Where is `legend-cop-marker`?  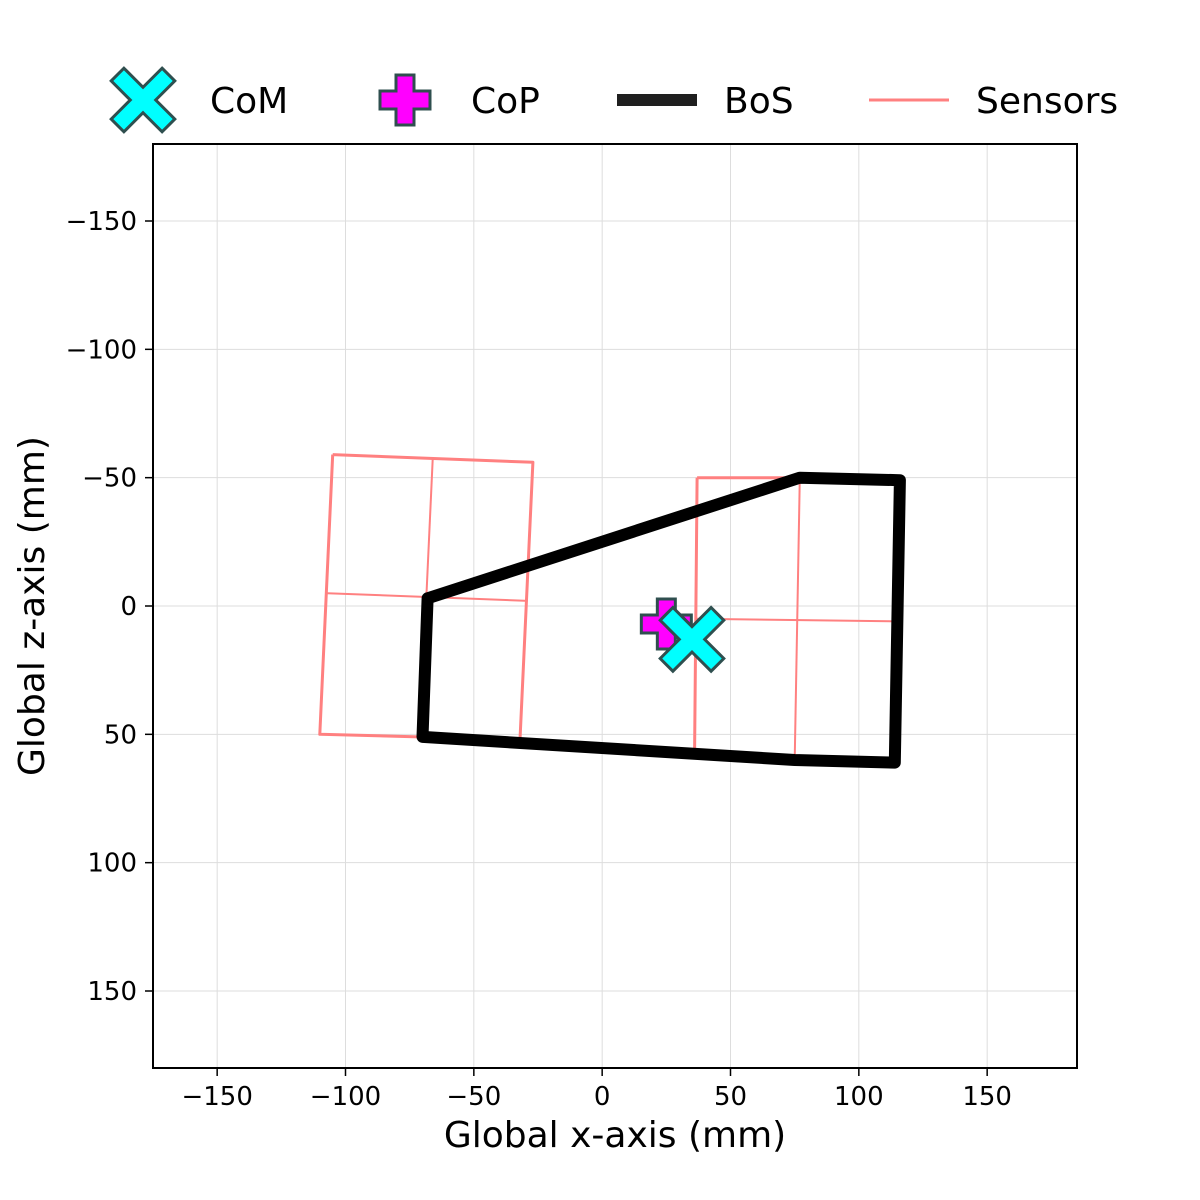 legend-cop-marker is located at coordinates (405, 100).